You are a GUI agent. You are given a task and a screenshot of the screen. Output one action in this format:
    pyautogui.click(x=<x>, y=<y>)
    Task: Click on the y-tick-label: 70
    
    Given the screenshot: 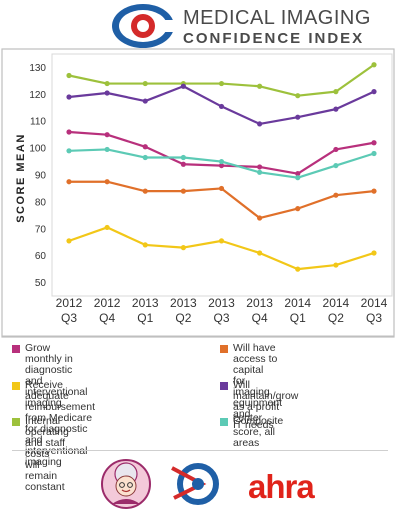 What is the action you would take?
    pyautogui.click(x=41, y=229)
    